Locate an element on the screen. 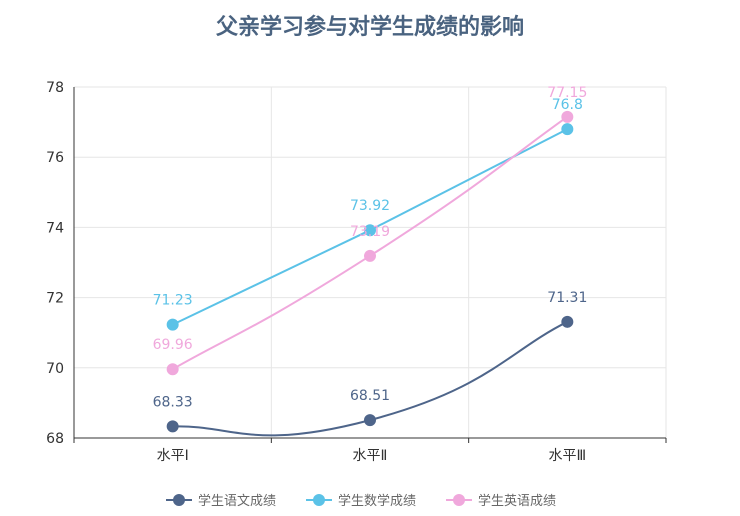 Image resolution: width=740 pixels, height=516 pixels. x-tick-label: 水平Ⅲ is located at coordinates (568, 456).